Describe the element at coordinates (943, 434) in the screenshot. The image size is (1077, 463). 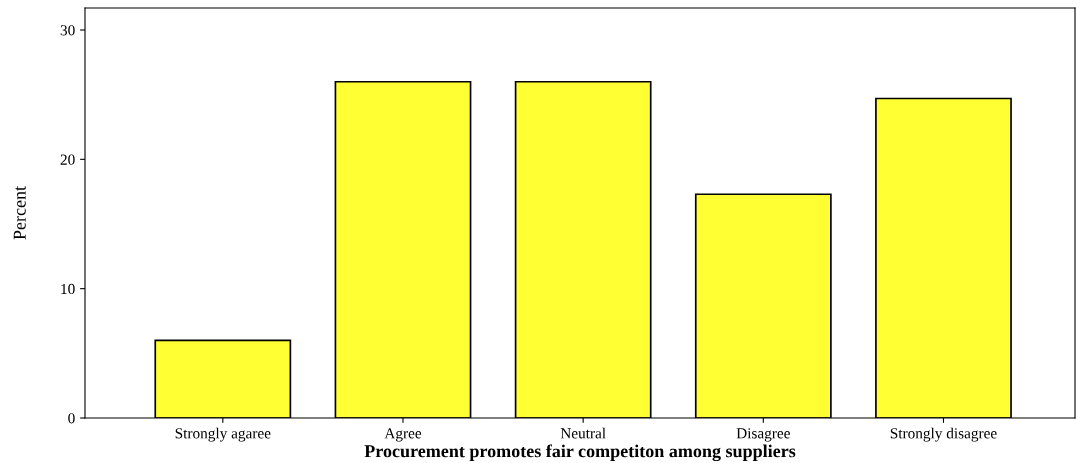
I see `x-tick-label: Strongly disagree` at that location.